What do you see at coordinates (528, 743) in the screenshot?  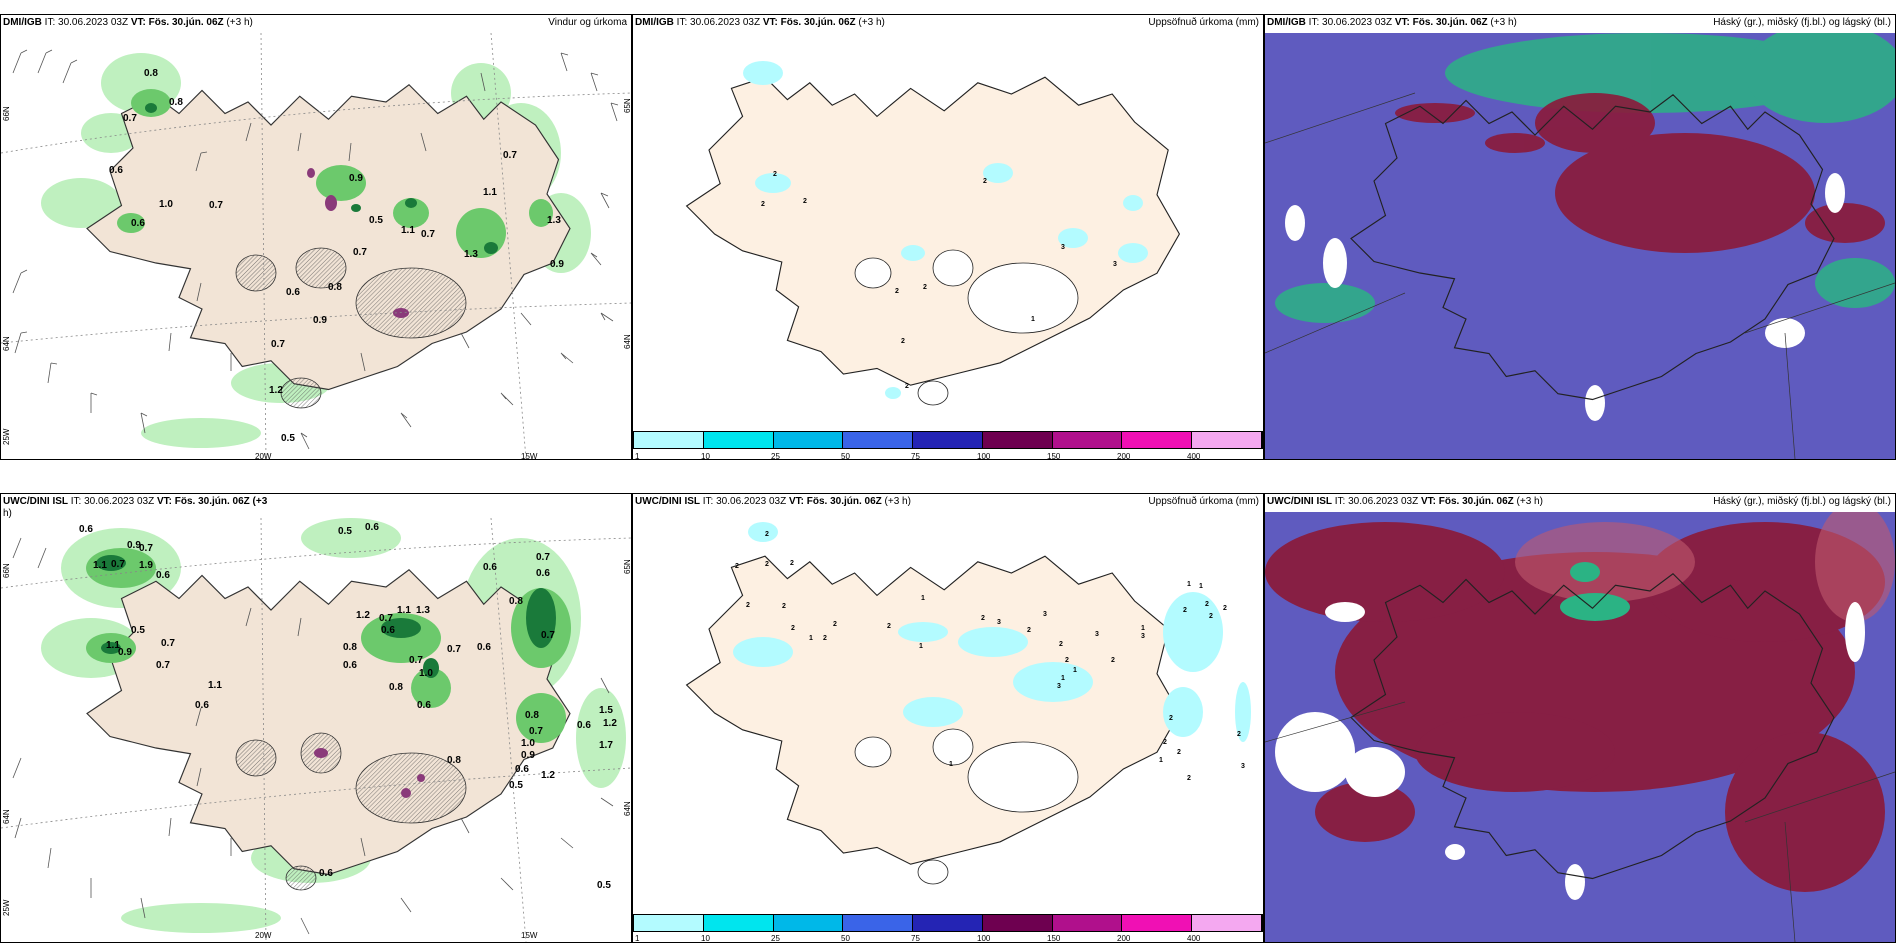 I see `precip-label: 1.0` at bounding box center [528, 743].